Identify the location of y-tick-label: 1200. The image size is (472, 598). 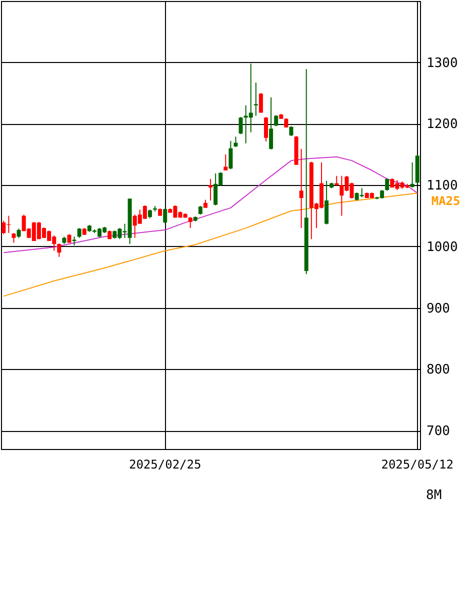
(442, 124).